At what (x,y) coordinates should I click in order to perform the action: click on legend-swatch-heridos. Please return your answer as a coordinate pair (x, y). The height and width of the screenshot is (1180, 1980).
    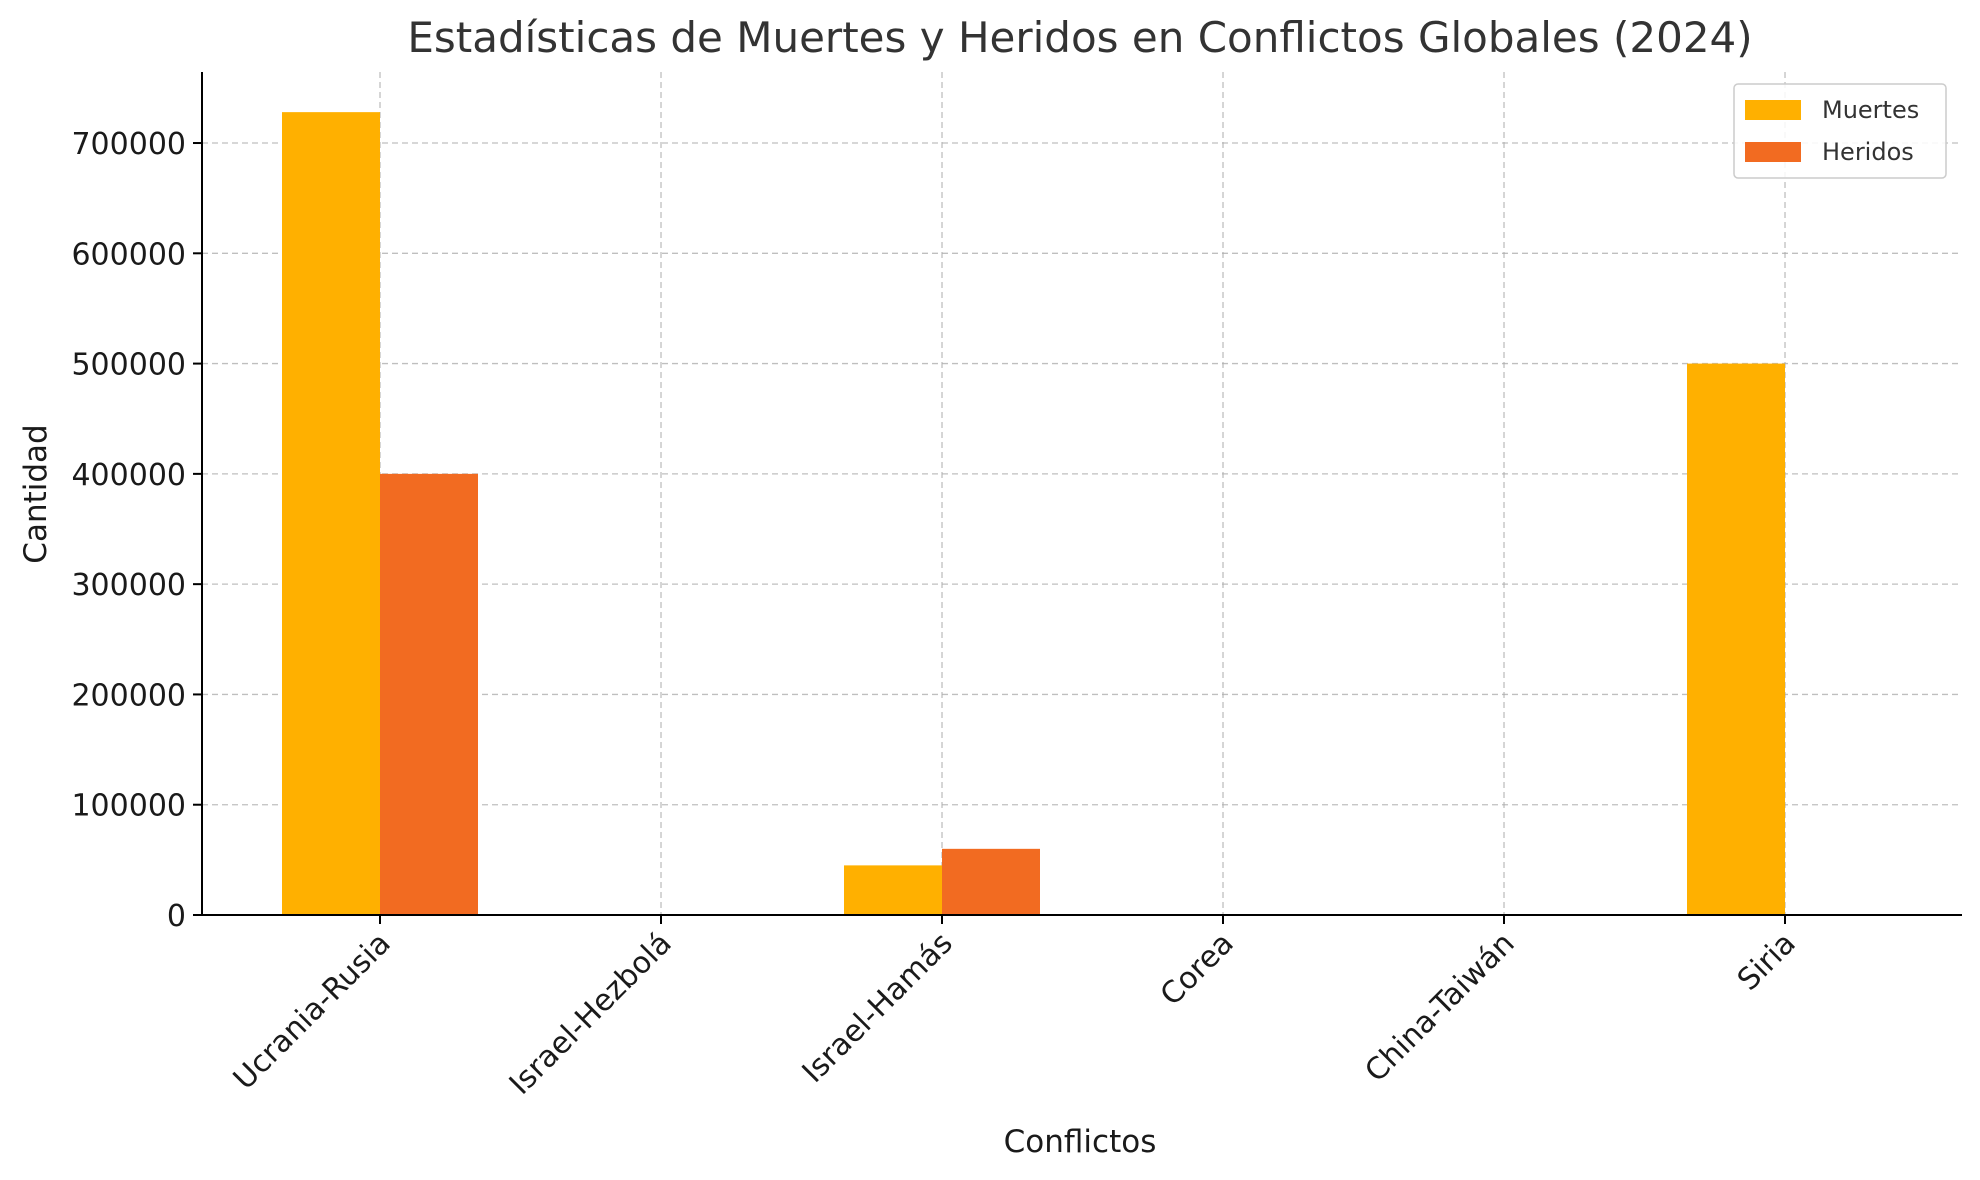
    Looking at the image, I should click on (1773, 152).